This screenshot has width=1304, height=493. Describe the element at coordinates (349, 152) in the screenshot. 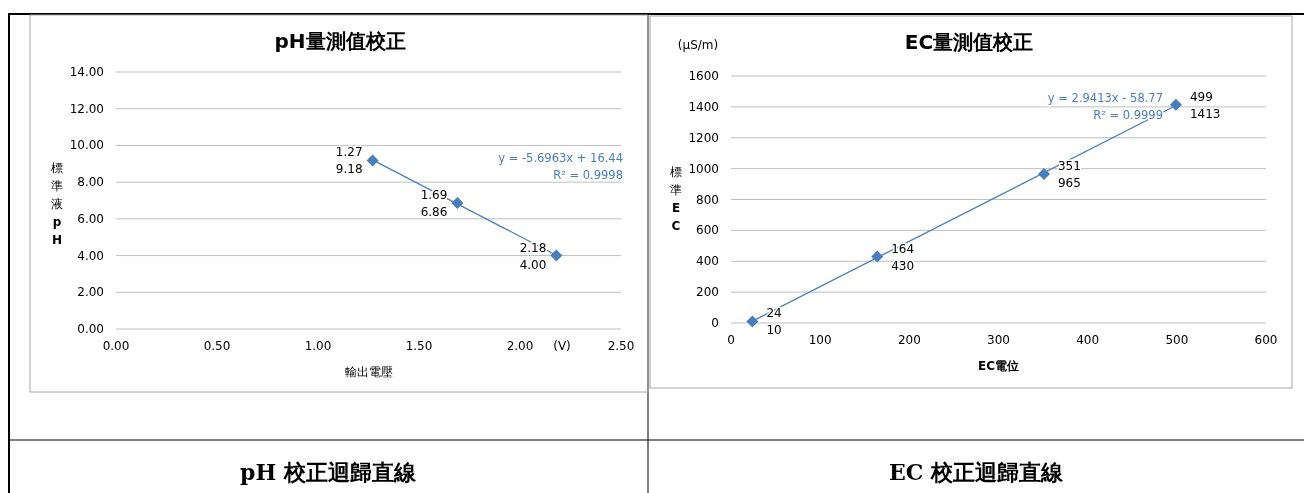

I see `annotation: 1.27` at that location.